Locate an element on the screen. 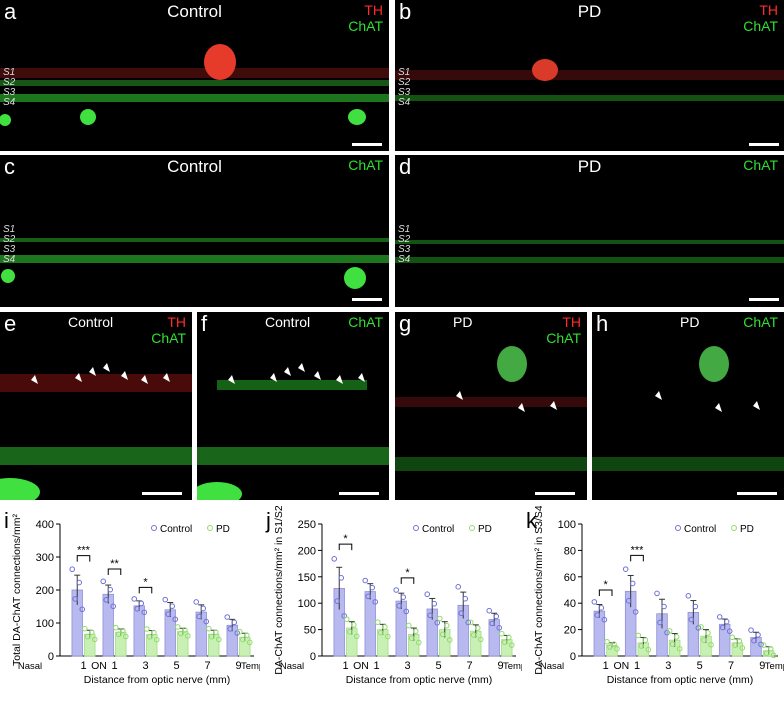 The image size is (784, 702). y-tick-label: 200 is located at coordinates (45, 591).